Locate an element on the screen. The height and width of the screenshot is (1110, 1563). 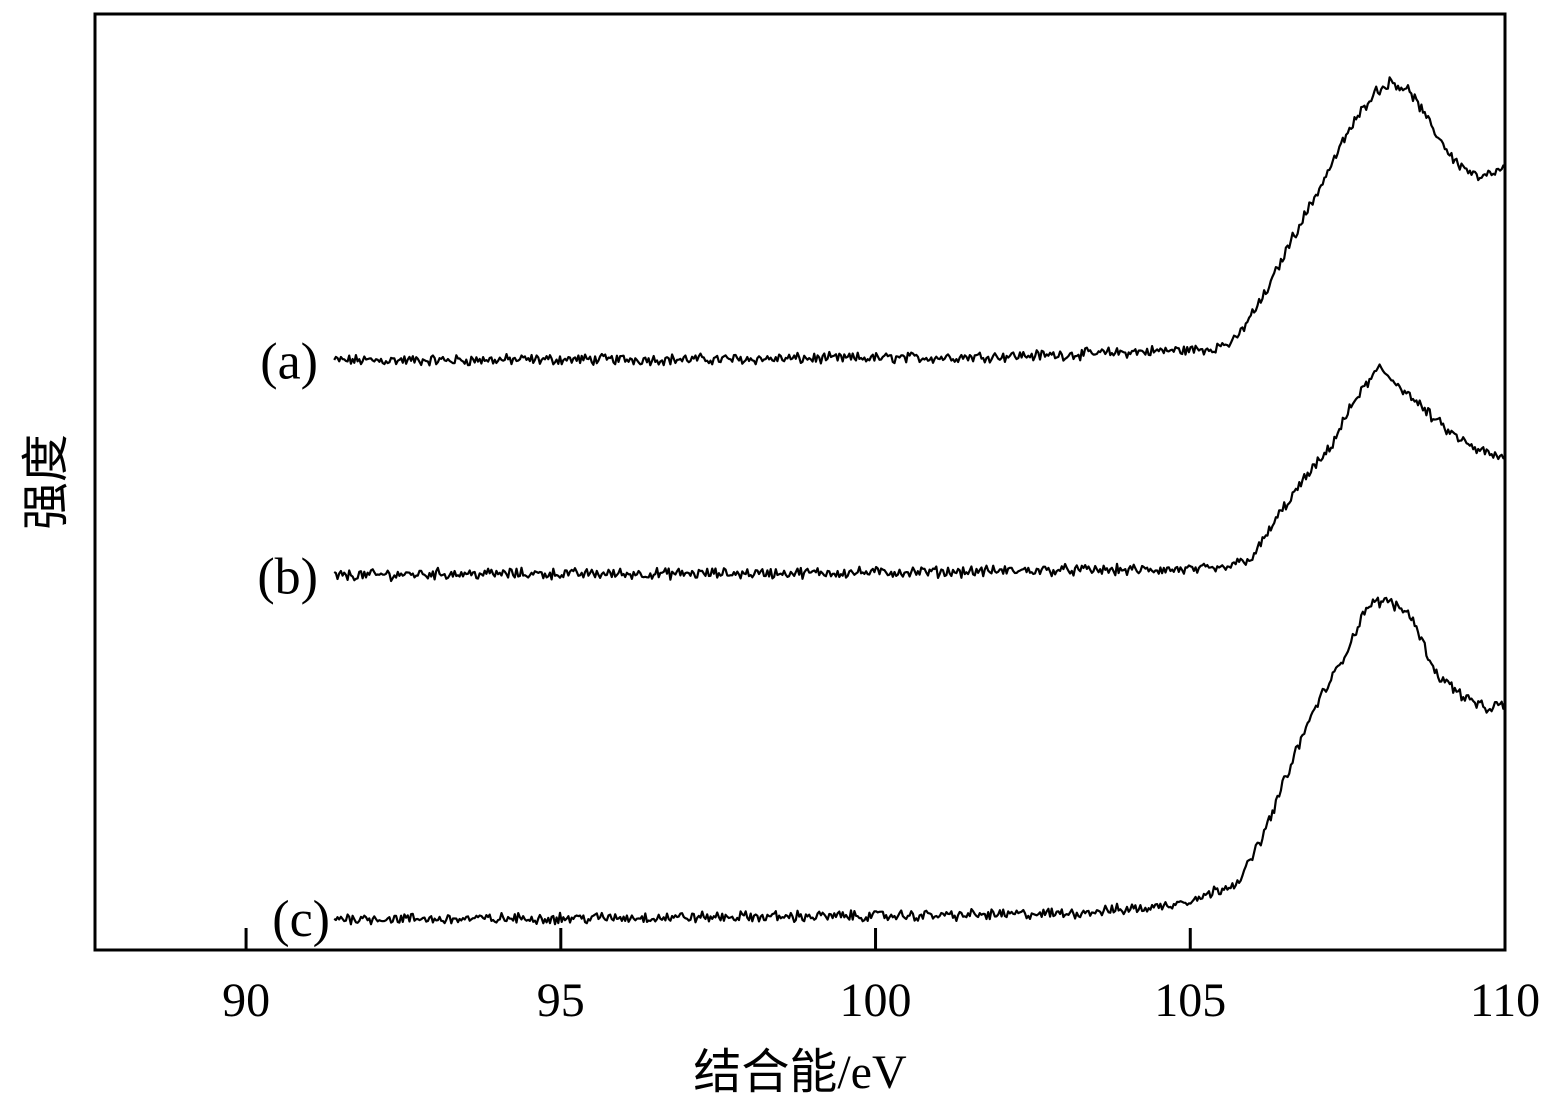
x-tick-label: 90 is located at coordinates (246, 1000).